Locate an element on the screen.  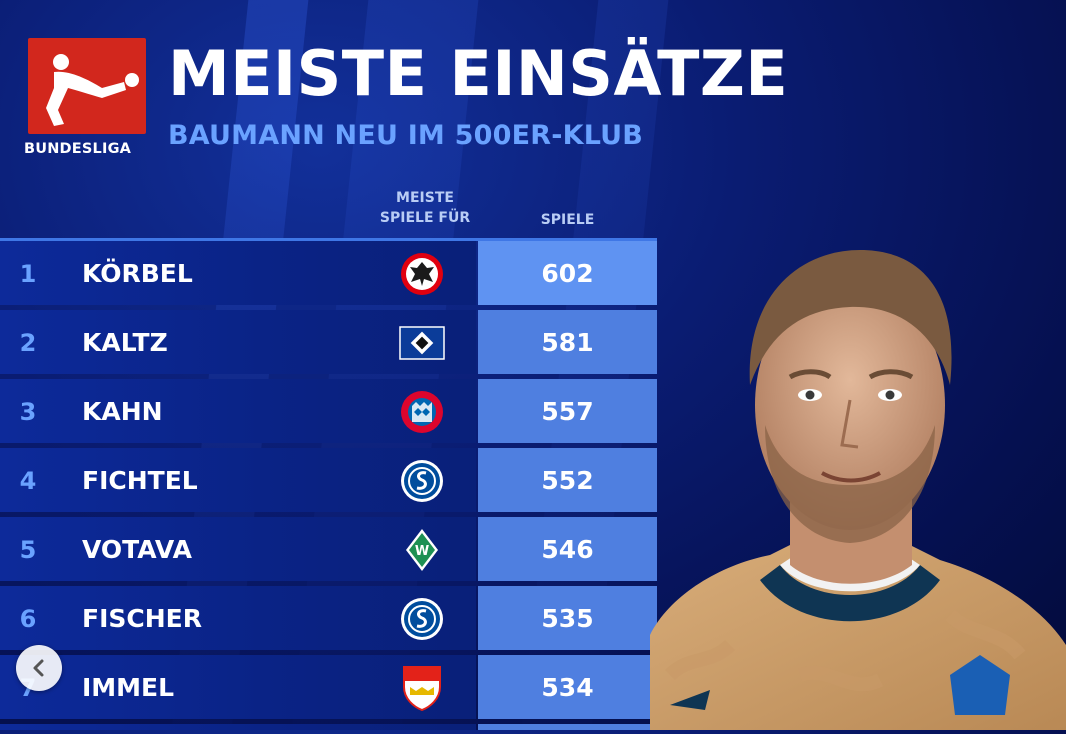
table-row: 6 FISCHER 535 is located at coordinates (328, 618).